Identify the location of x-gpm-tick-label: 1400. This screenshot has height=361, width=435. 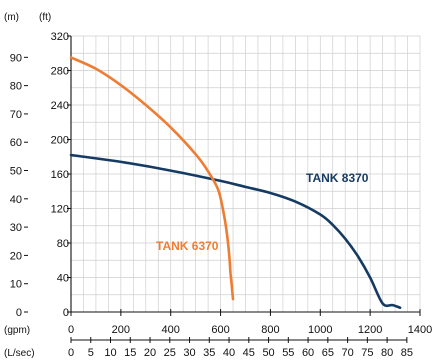
(420, 330).